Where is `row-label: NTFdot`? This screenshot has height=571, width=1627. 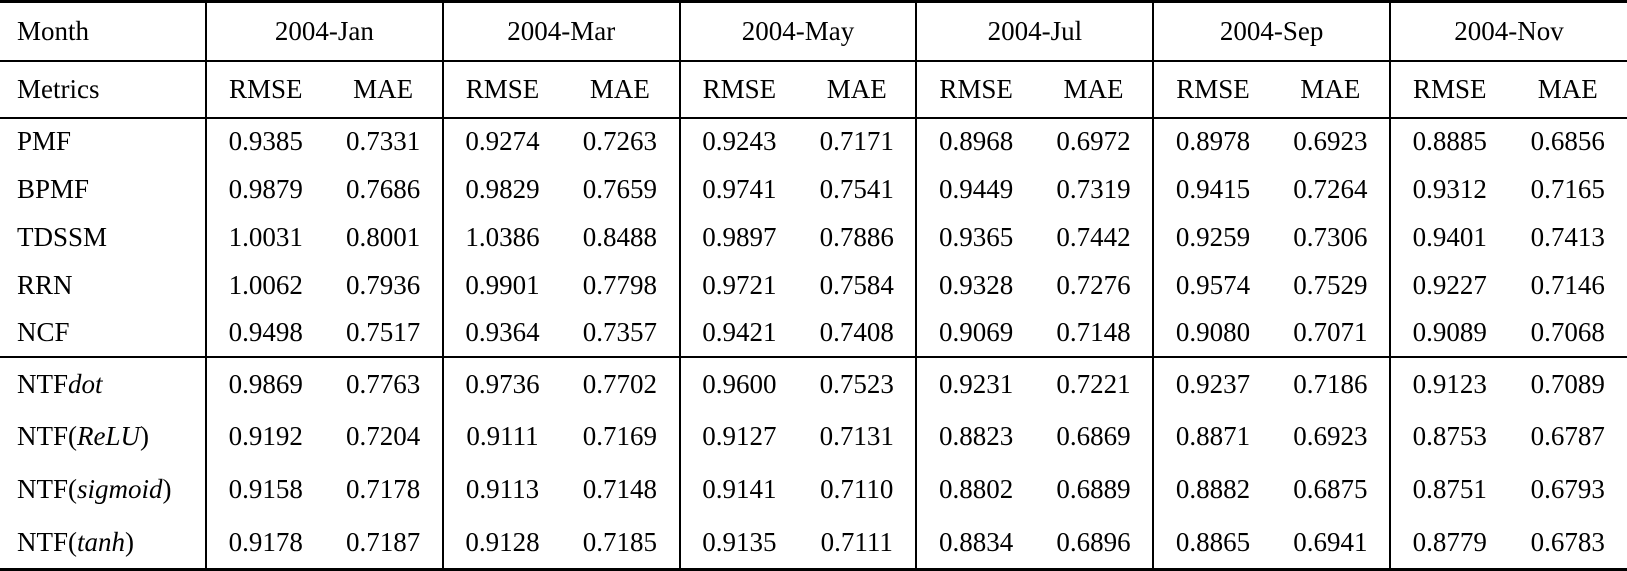 row-label: NTFdot is located at coordinates (103, 383).